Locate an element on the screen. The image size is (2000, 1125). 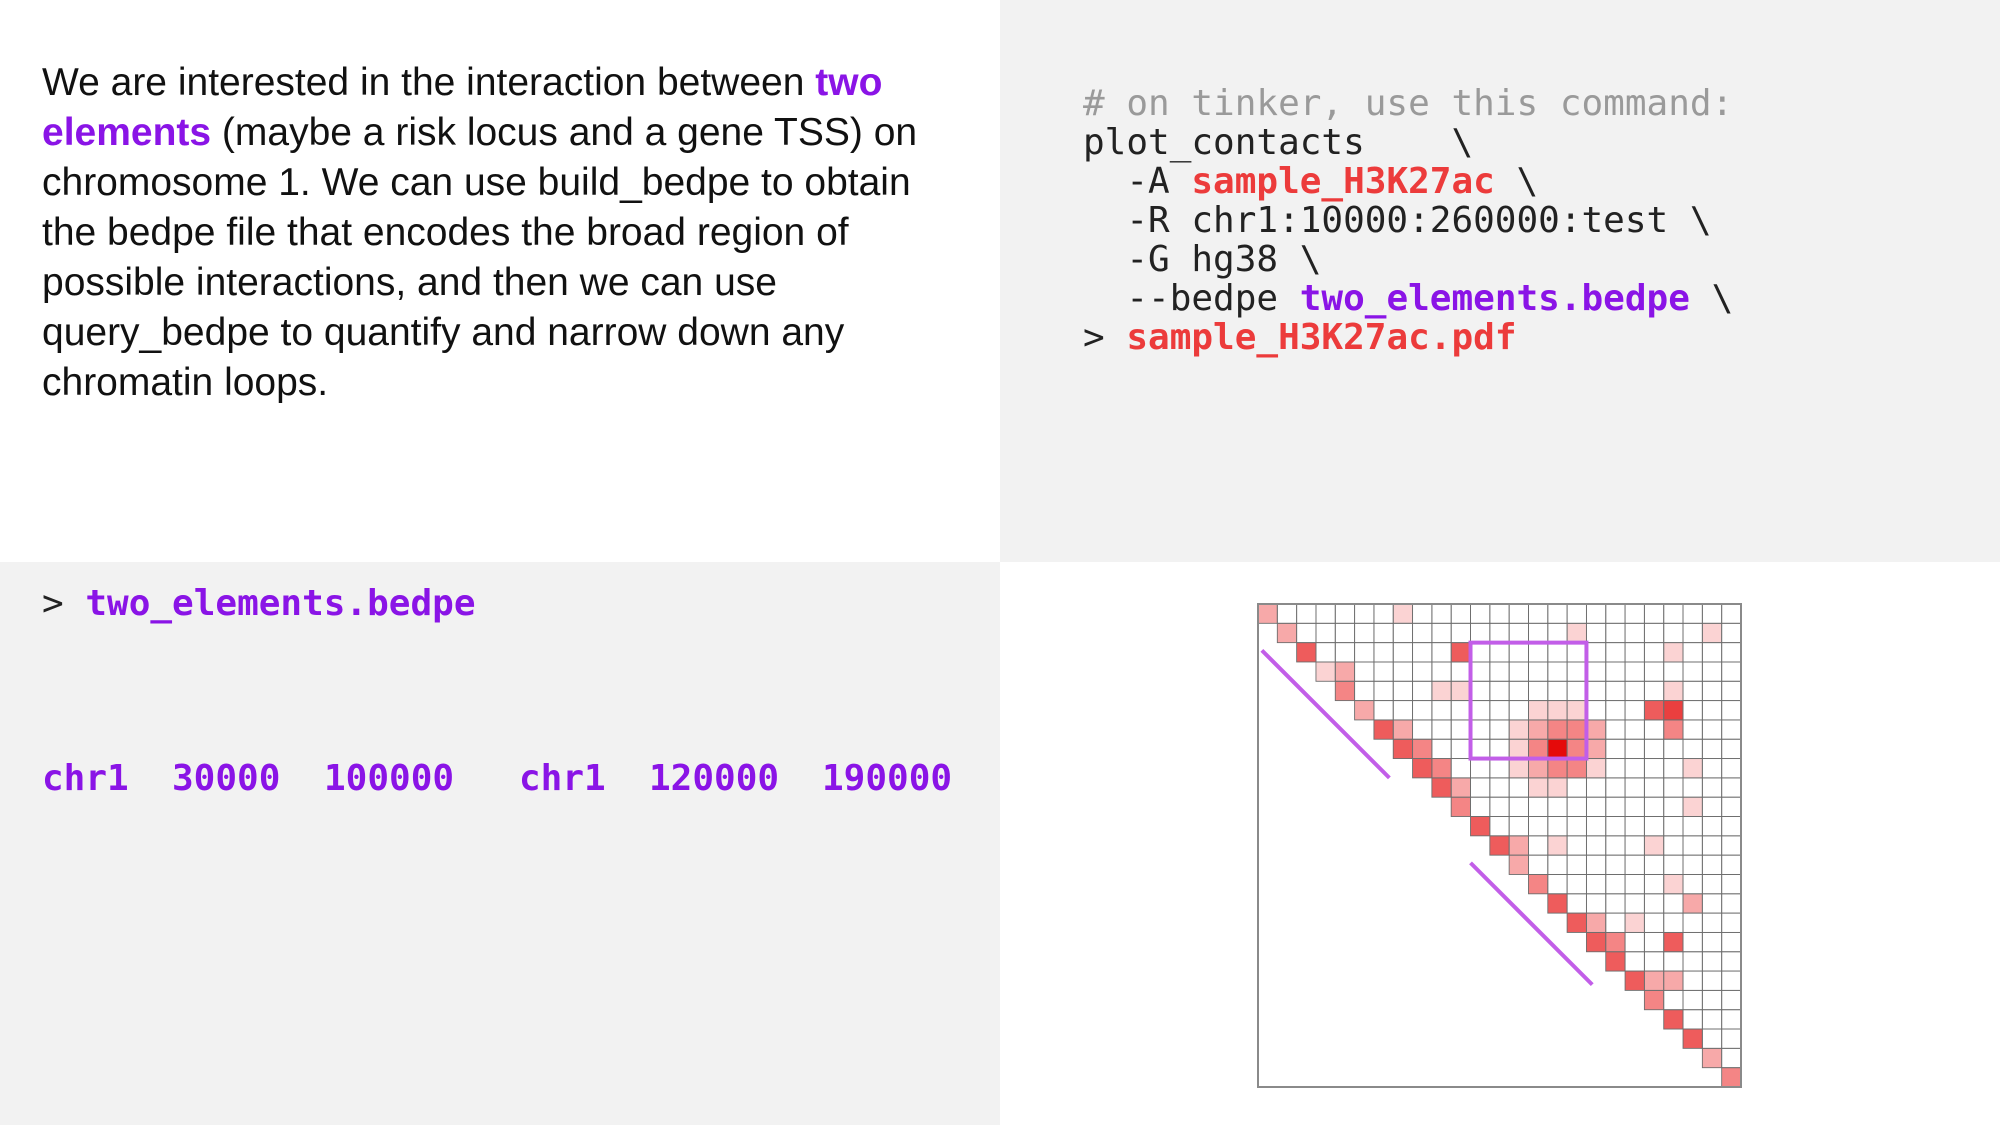
heatmap-border is located at coordinates (1499, 845).